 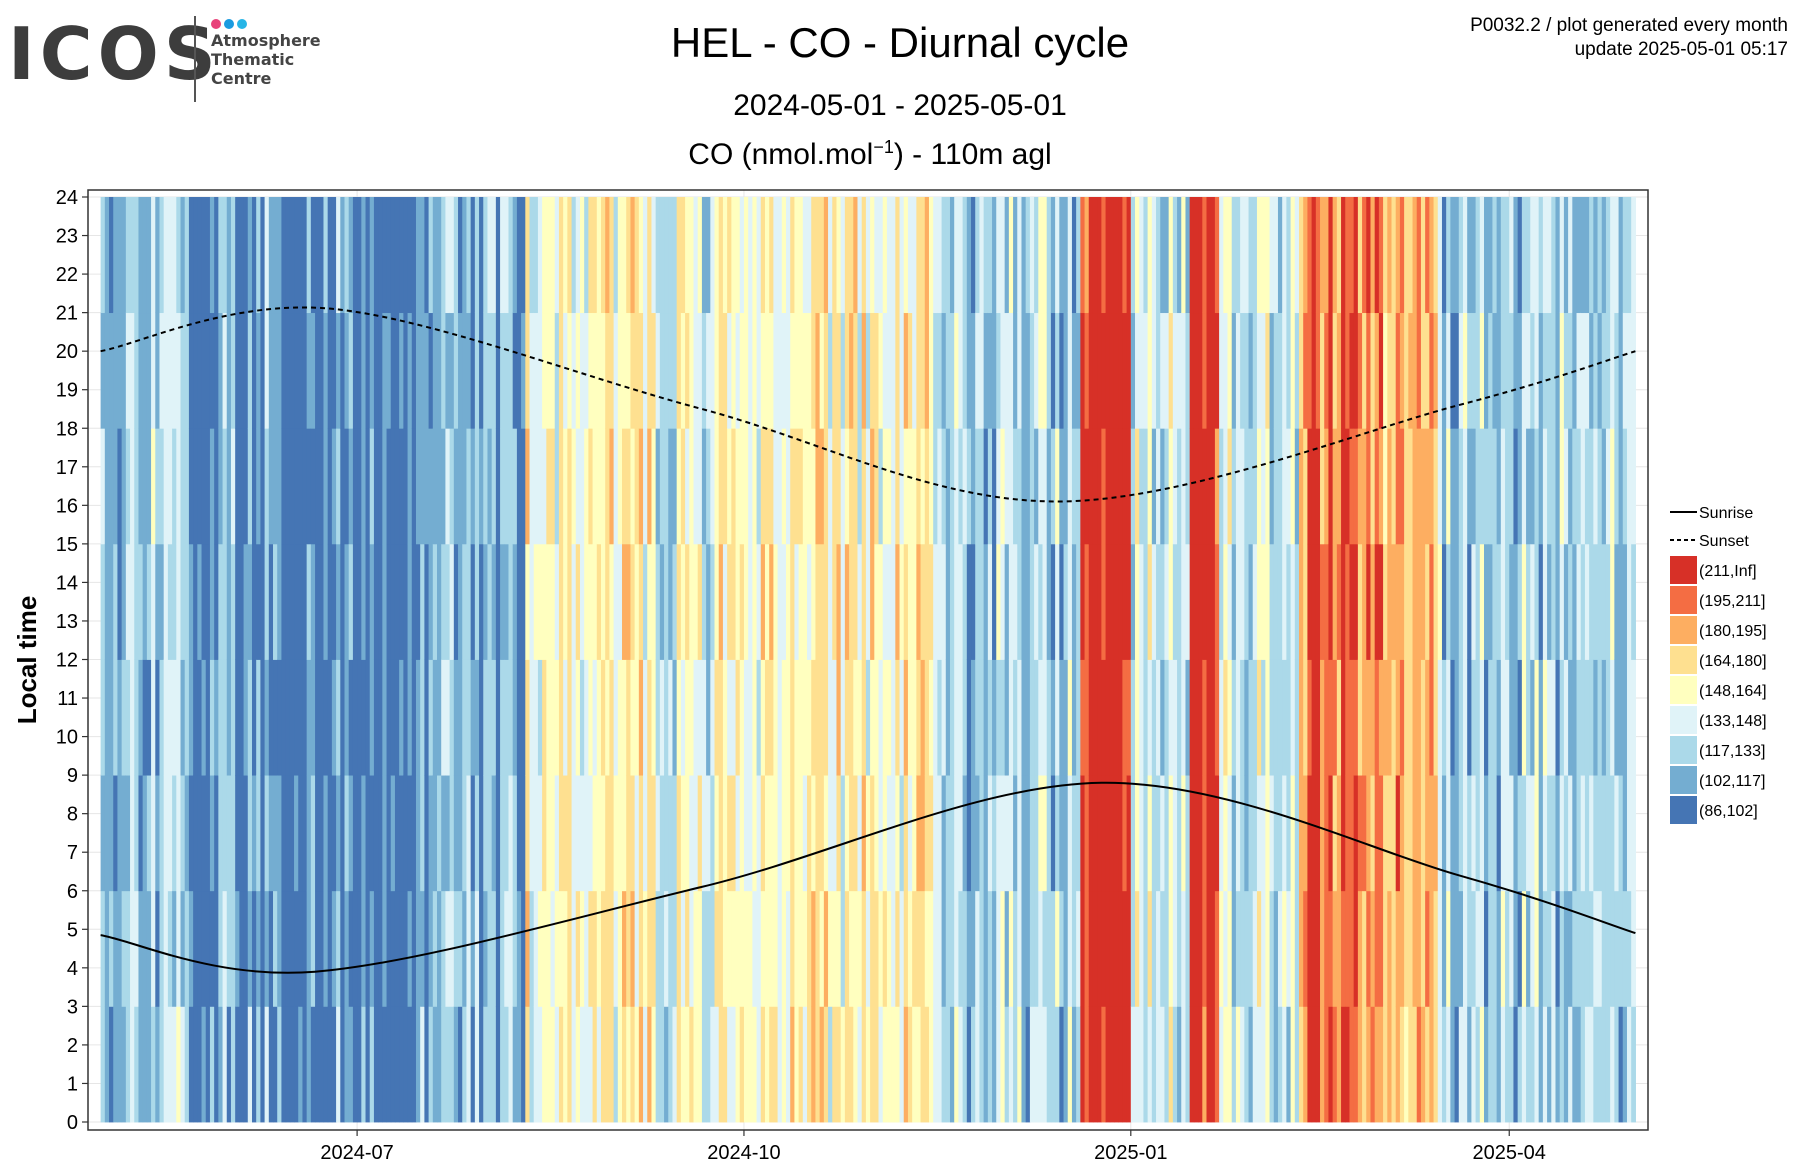 I want to click on variable-label-prefix: CO (nmol.mol, so click(x=781, y=154).